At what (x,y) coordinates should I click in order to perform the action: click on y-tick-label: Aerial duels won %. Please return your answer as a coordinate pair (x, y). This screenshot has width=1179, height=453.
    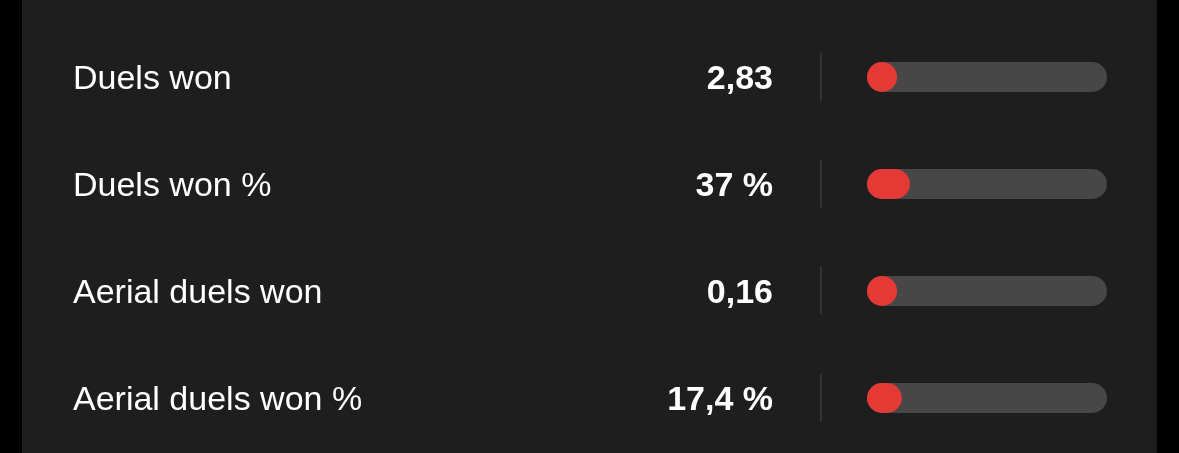
    Looking at the image, I should click on (218, 397).